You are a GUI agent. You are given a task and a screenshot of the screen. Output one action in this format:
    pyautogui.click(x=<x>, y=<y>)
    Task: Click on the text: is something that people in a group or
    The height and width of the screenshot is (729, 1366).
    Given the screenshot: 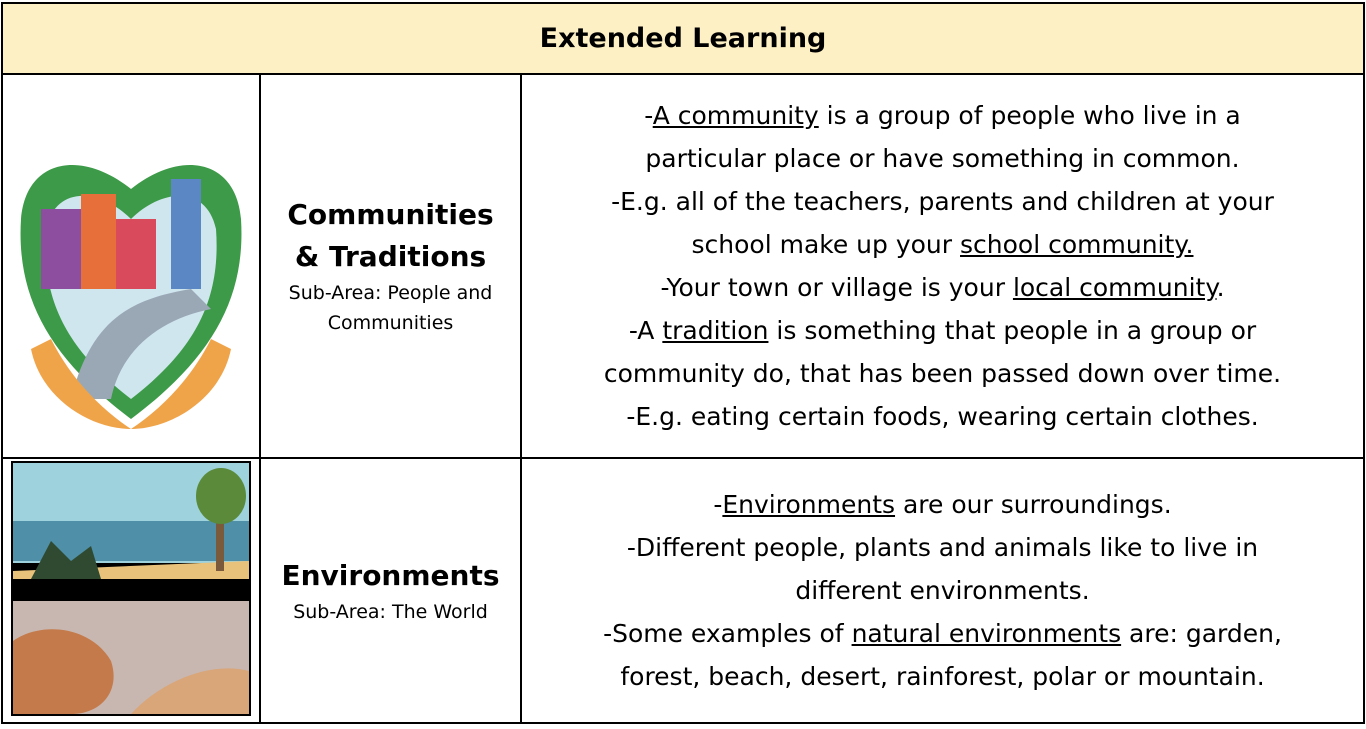 What is the action you would take?
    pyautogui.click(x=1012, y=330)
    